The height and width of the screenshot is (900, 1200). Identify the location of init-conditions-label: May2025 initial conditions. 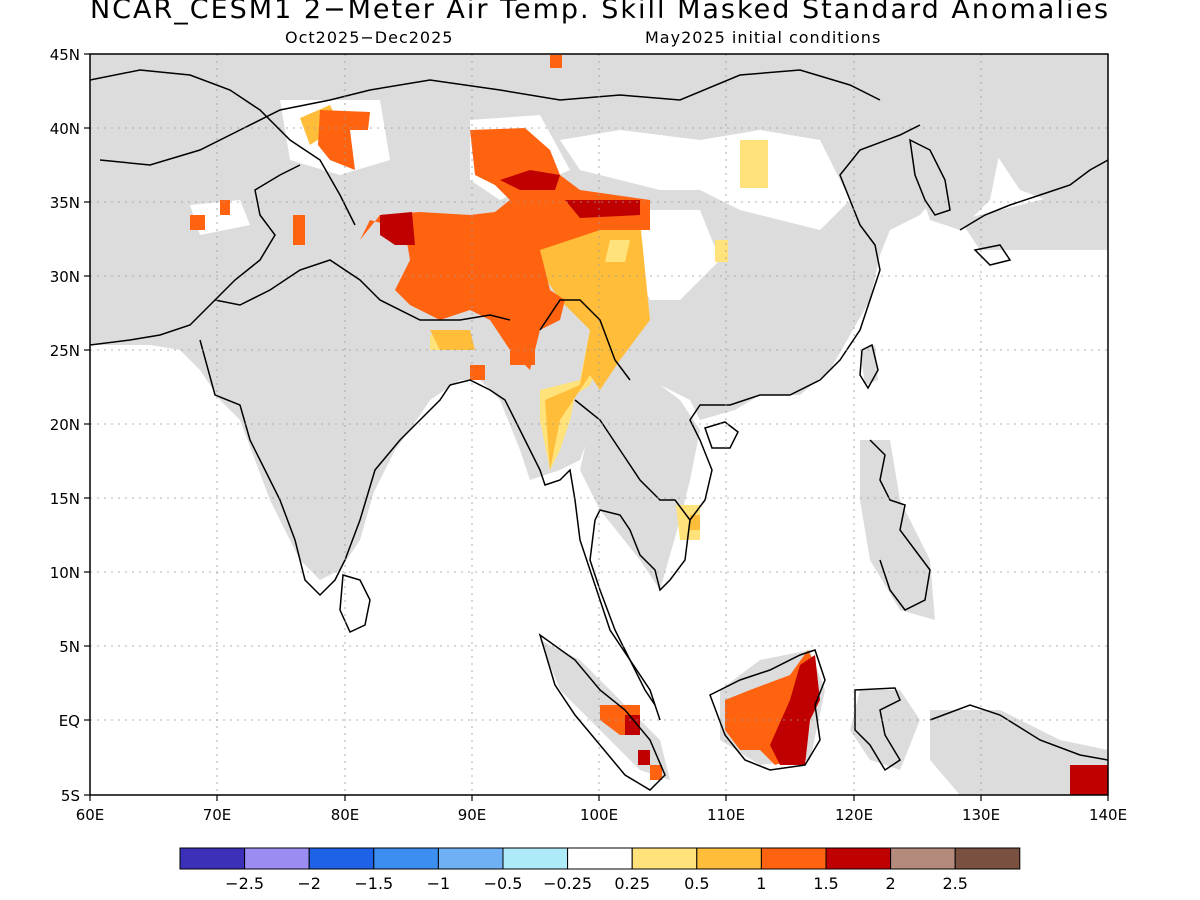
(763, 37).